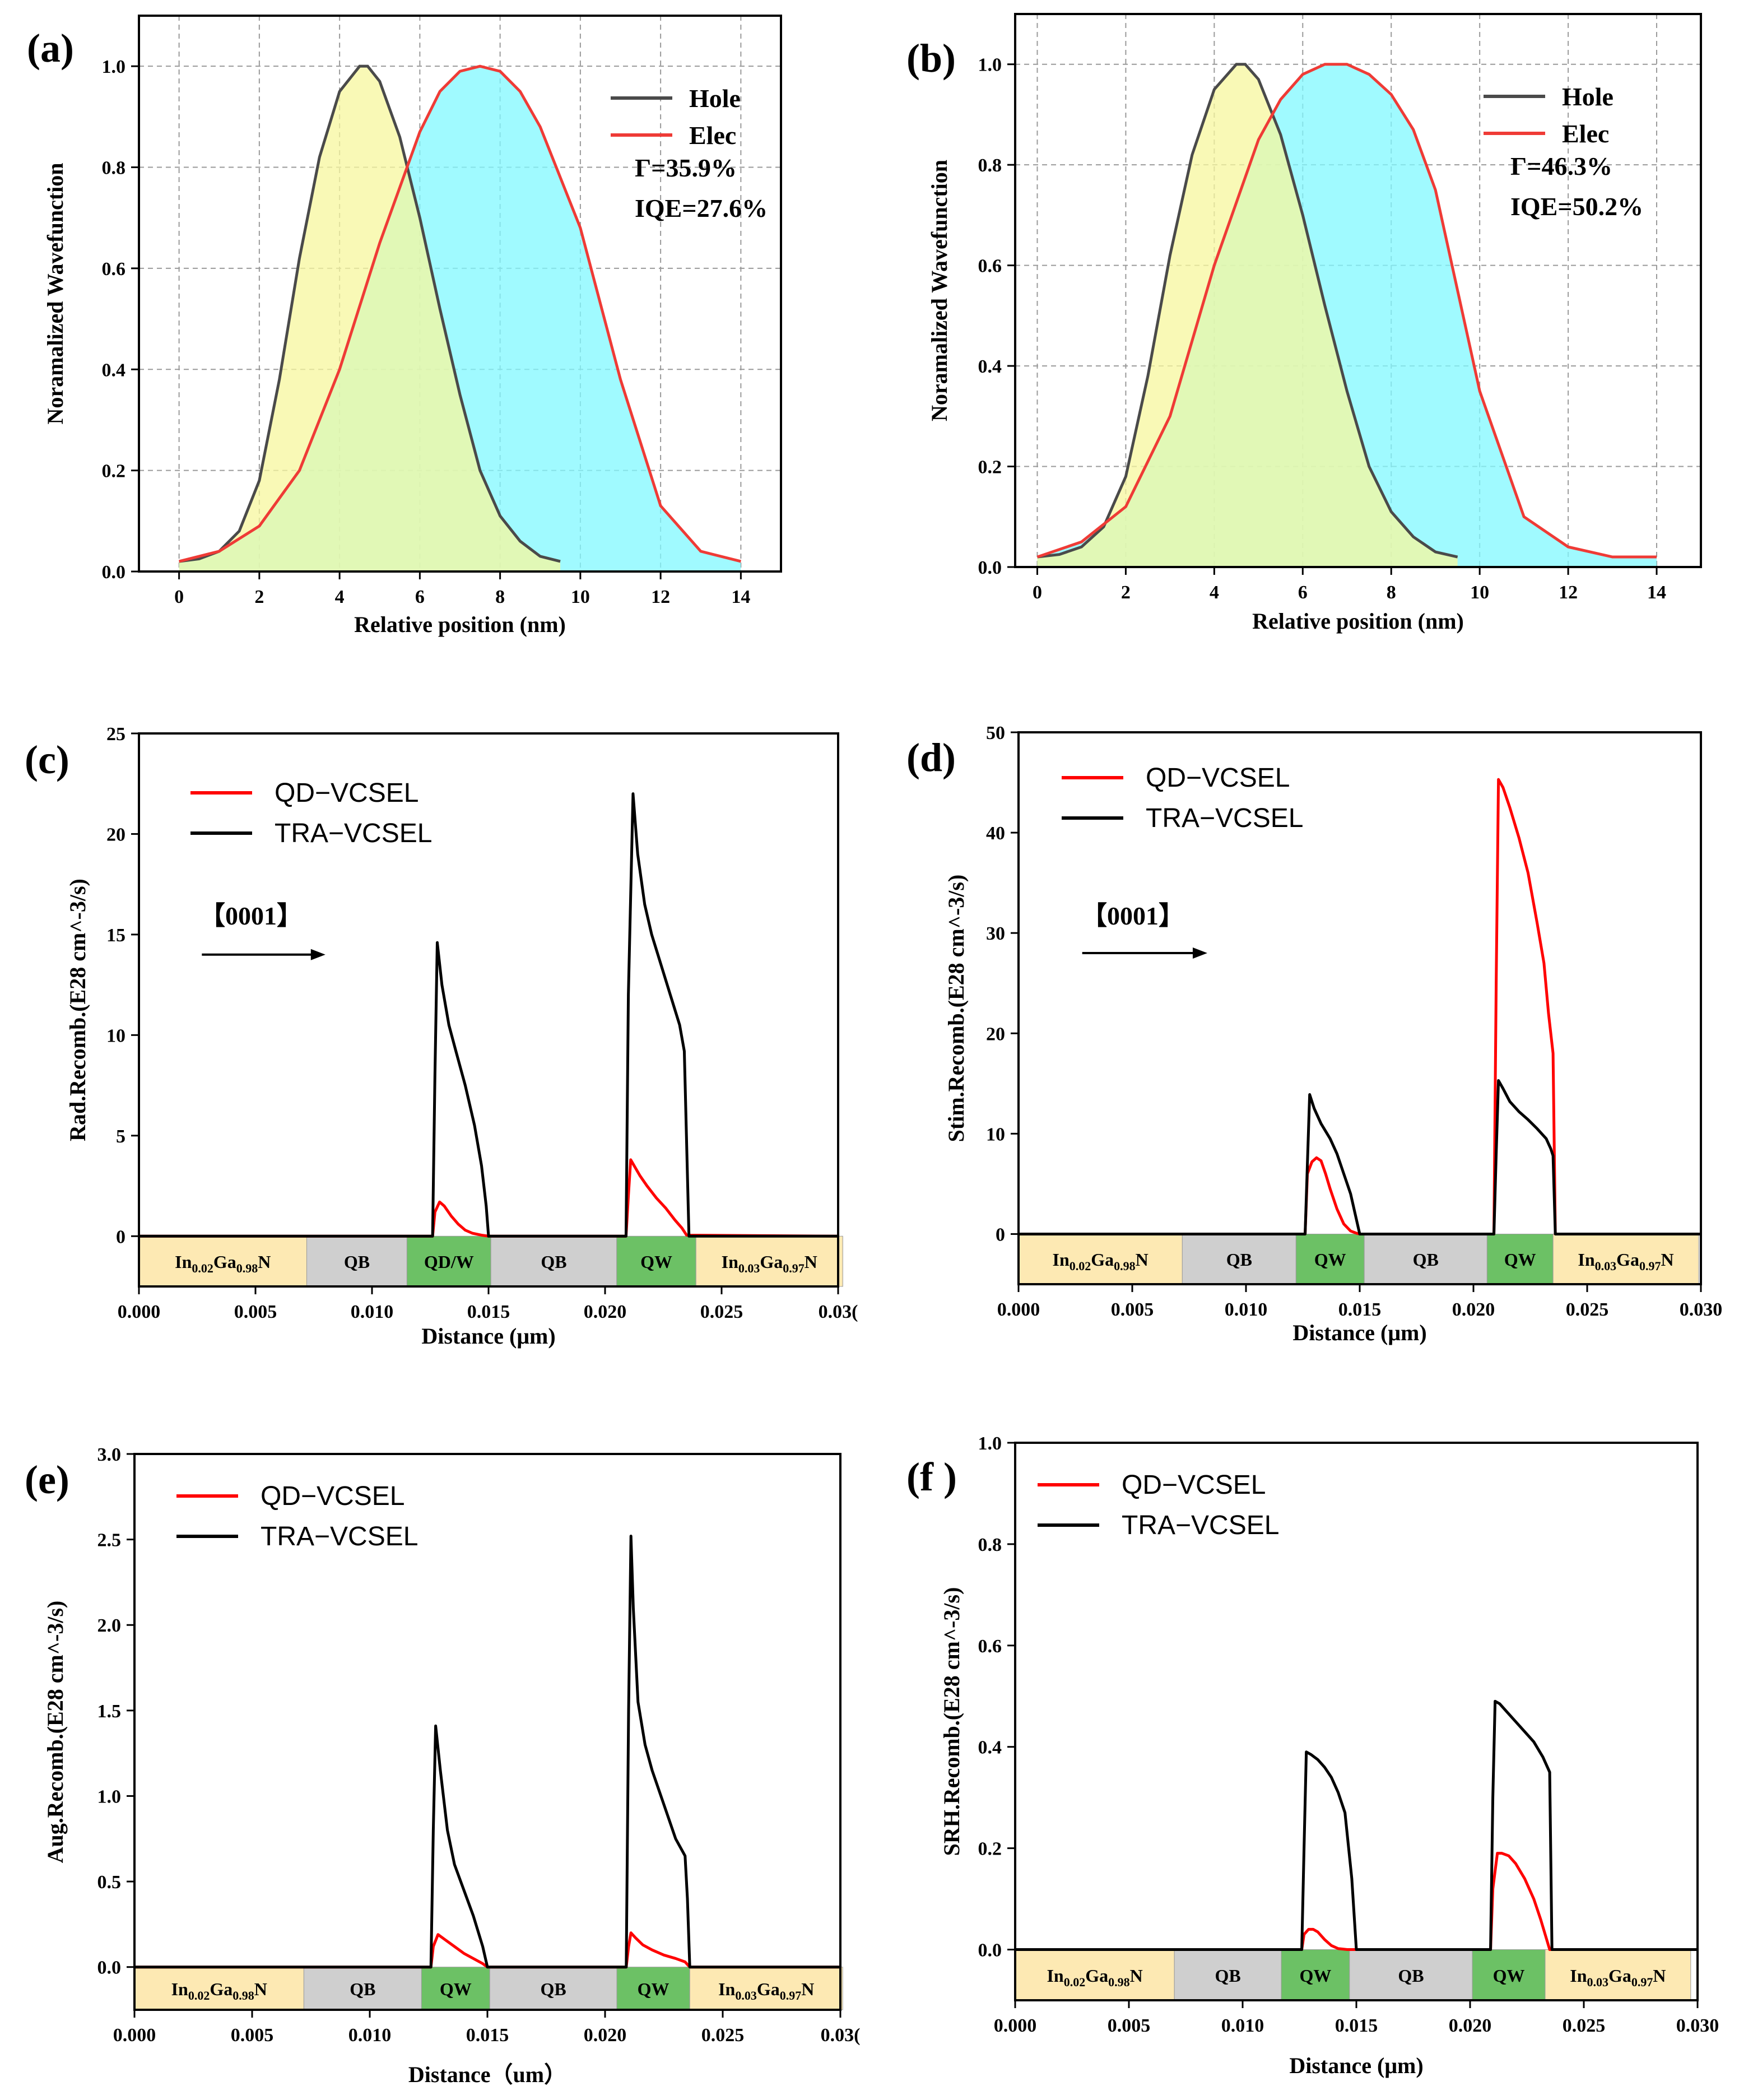  I want to click on x-axis-title: Distance (μm), so click(1359, 1332).